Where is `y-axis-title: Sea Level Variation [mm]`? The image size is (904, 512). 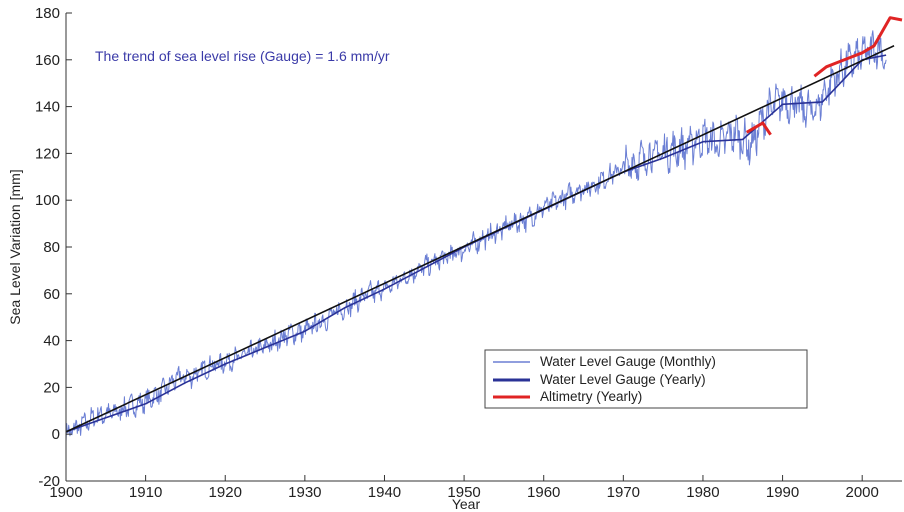 y-axis-title: Sea Level Variation [mm] is located at coordinates (15, 246).